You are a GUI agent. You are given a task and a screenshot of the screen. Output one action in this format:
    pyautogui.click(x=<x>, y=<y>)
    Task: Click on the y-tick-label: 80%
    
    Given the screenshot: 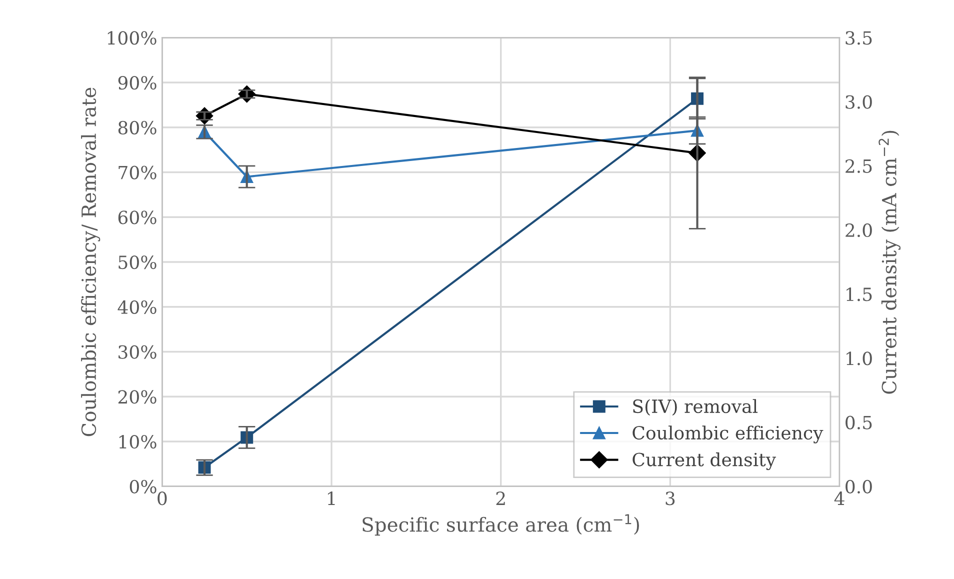 What is the action you would take?
    pyautogui.click(x=137, y=127)
    